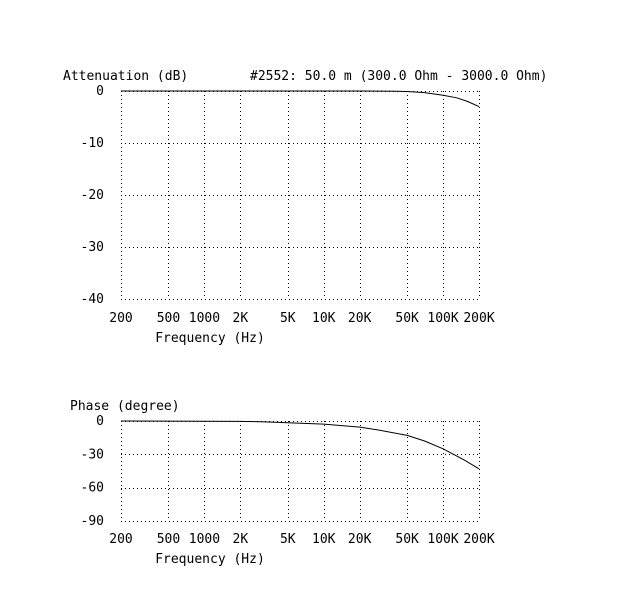 The width and height of the screenshot is (640, 605). Describe the element at coordinates (288, 318) in the screenshot. I see `attenuation-xtick-label: 5K` at that location.